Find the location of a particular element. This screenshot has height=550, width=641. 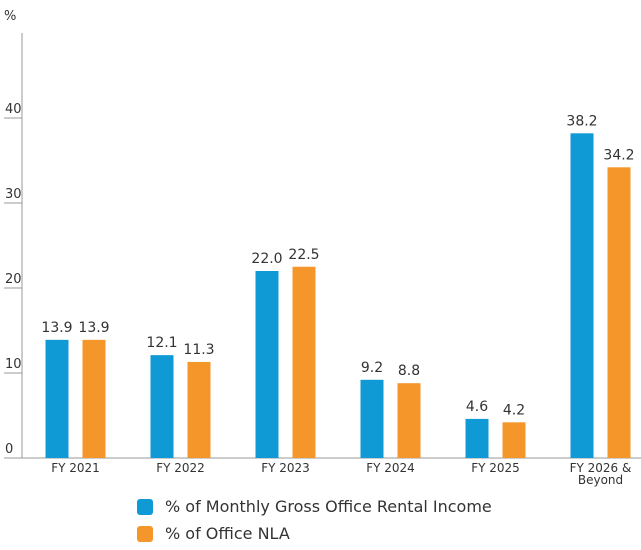

y-axis-label: % is located at coordinates (10, 16).